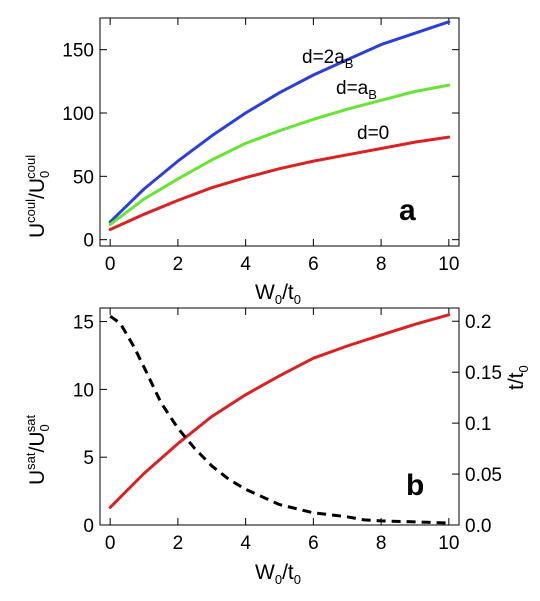 The width and height of the screenshot is (540, 601). Describe the element at coordinates (448, 543) in the screenshot. I see `chart-b-x-tick-label: 10` at that location.